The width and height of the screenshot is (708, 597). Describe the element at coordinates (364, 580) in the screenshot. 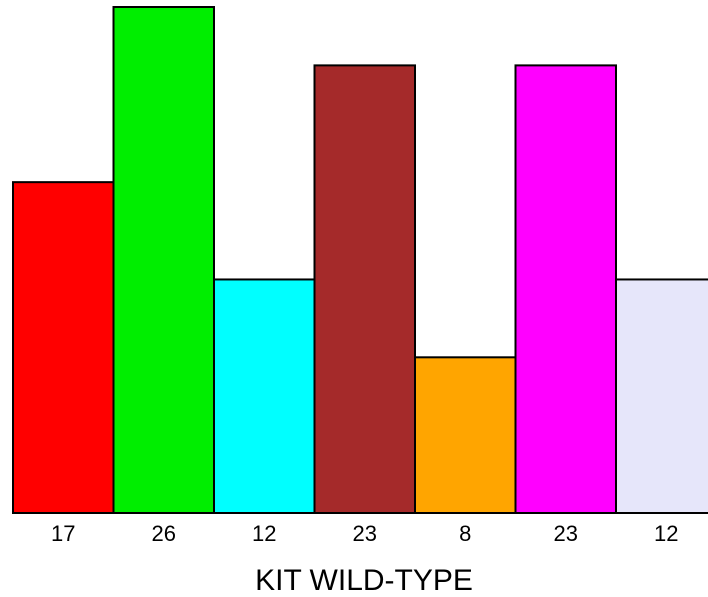

I see `x-axis-title: KIT WILD-TYPE` at that location.